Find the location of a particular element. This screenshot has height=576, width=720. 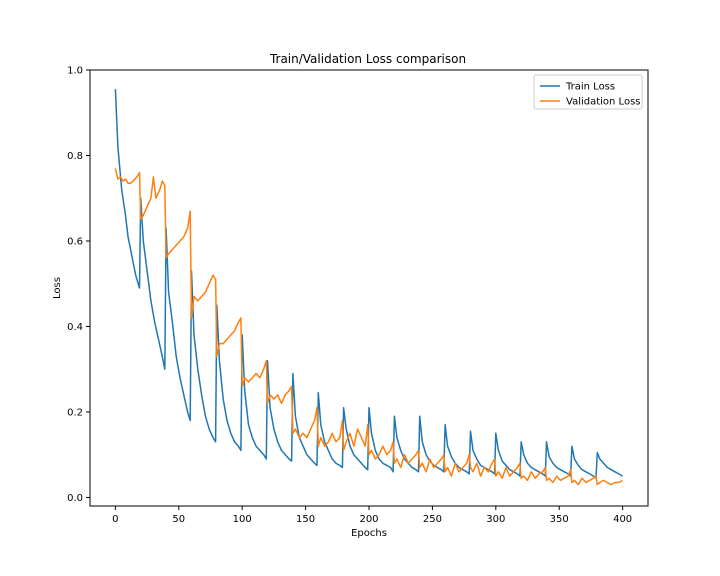

y-tick-label: 0.8 is located at coordinates (75, 156).